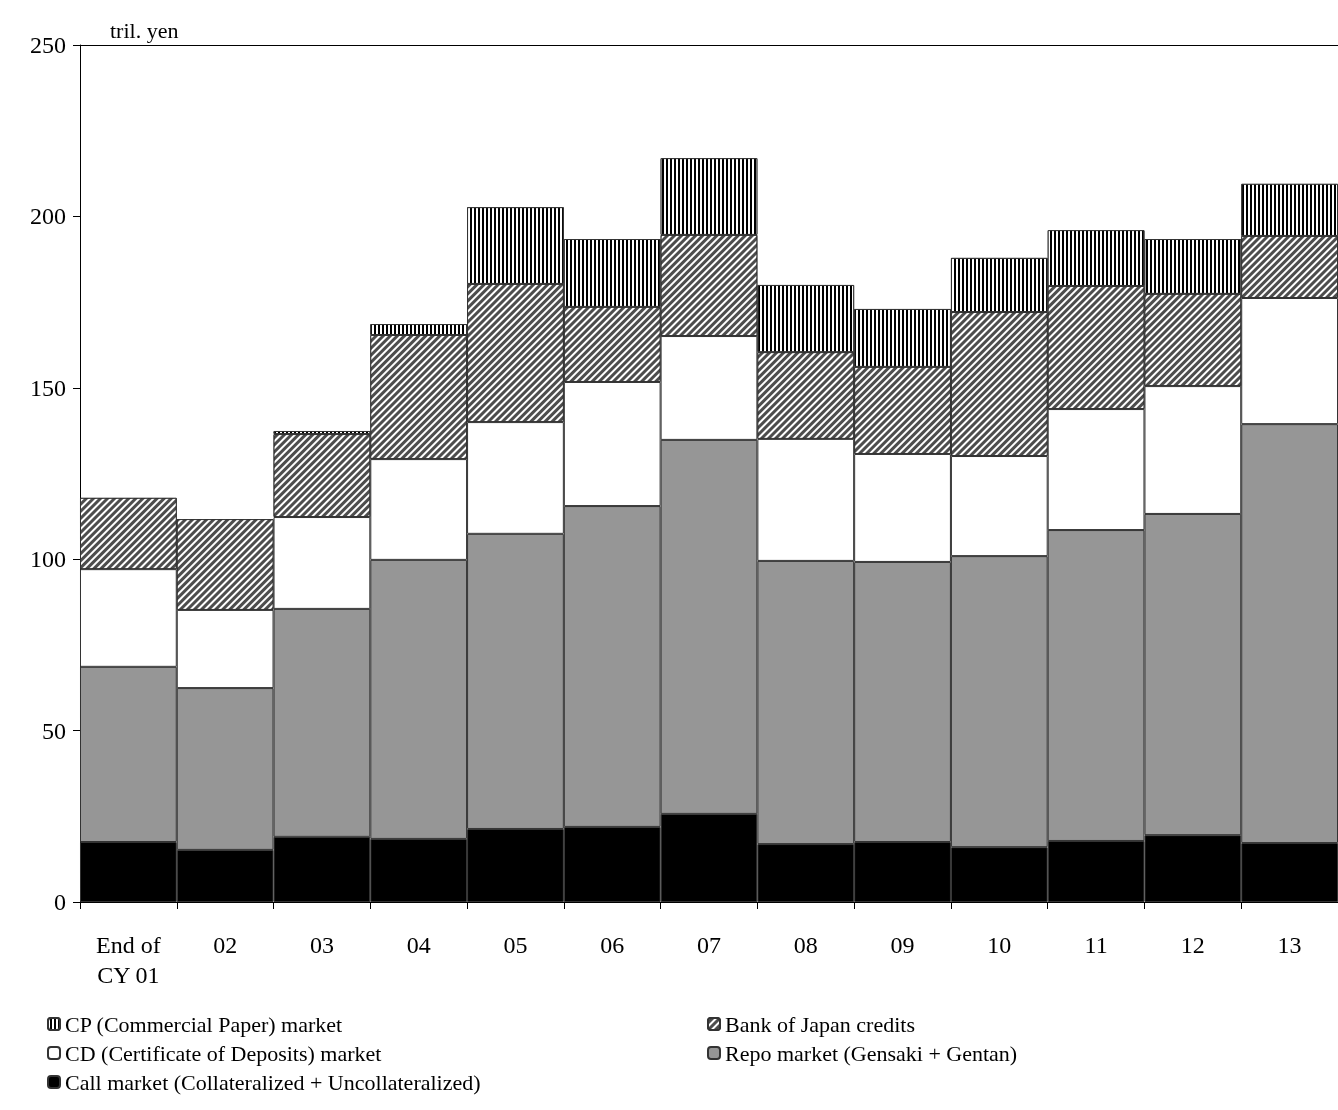 The height and width of the screenshot is (1110, 1338). Describe the element at coordinates (515, 945) in the screenshot. I see `x-tick-label: 05` at that location.